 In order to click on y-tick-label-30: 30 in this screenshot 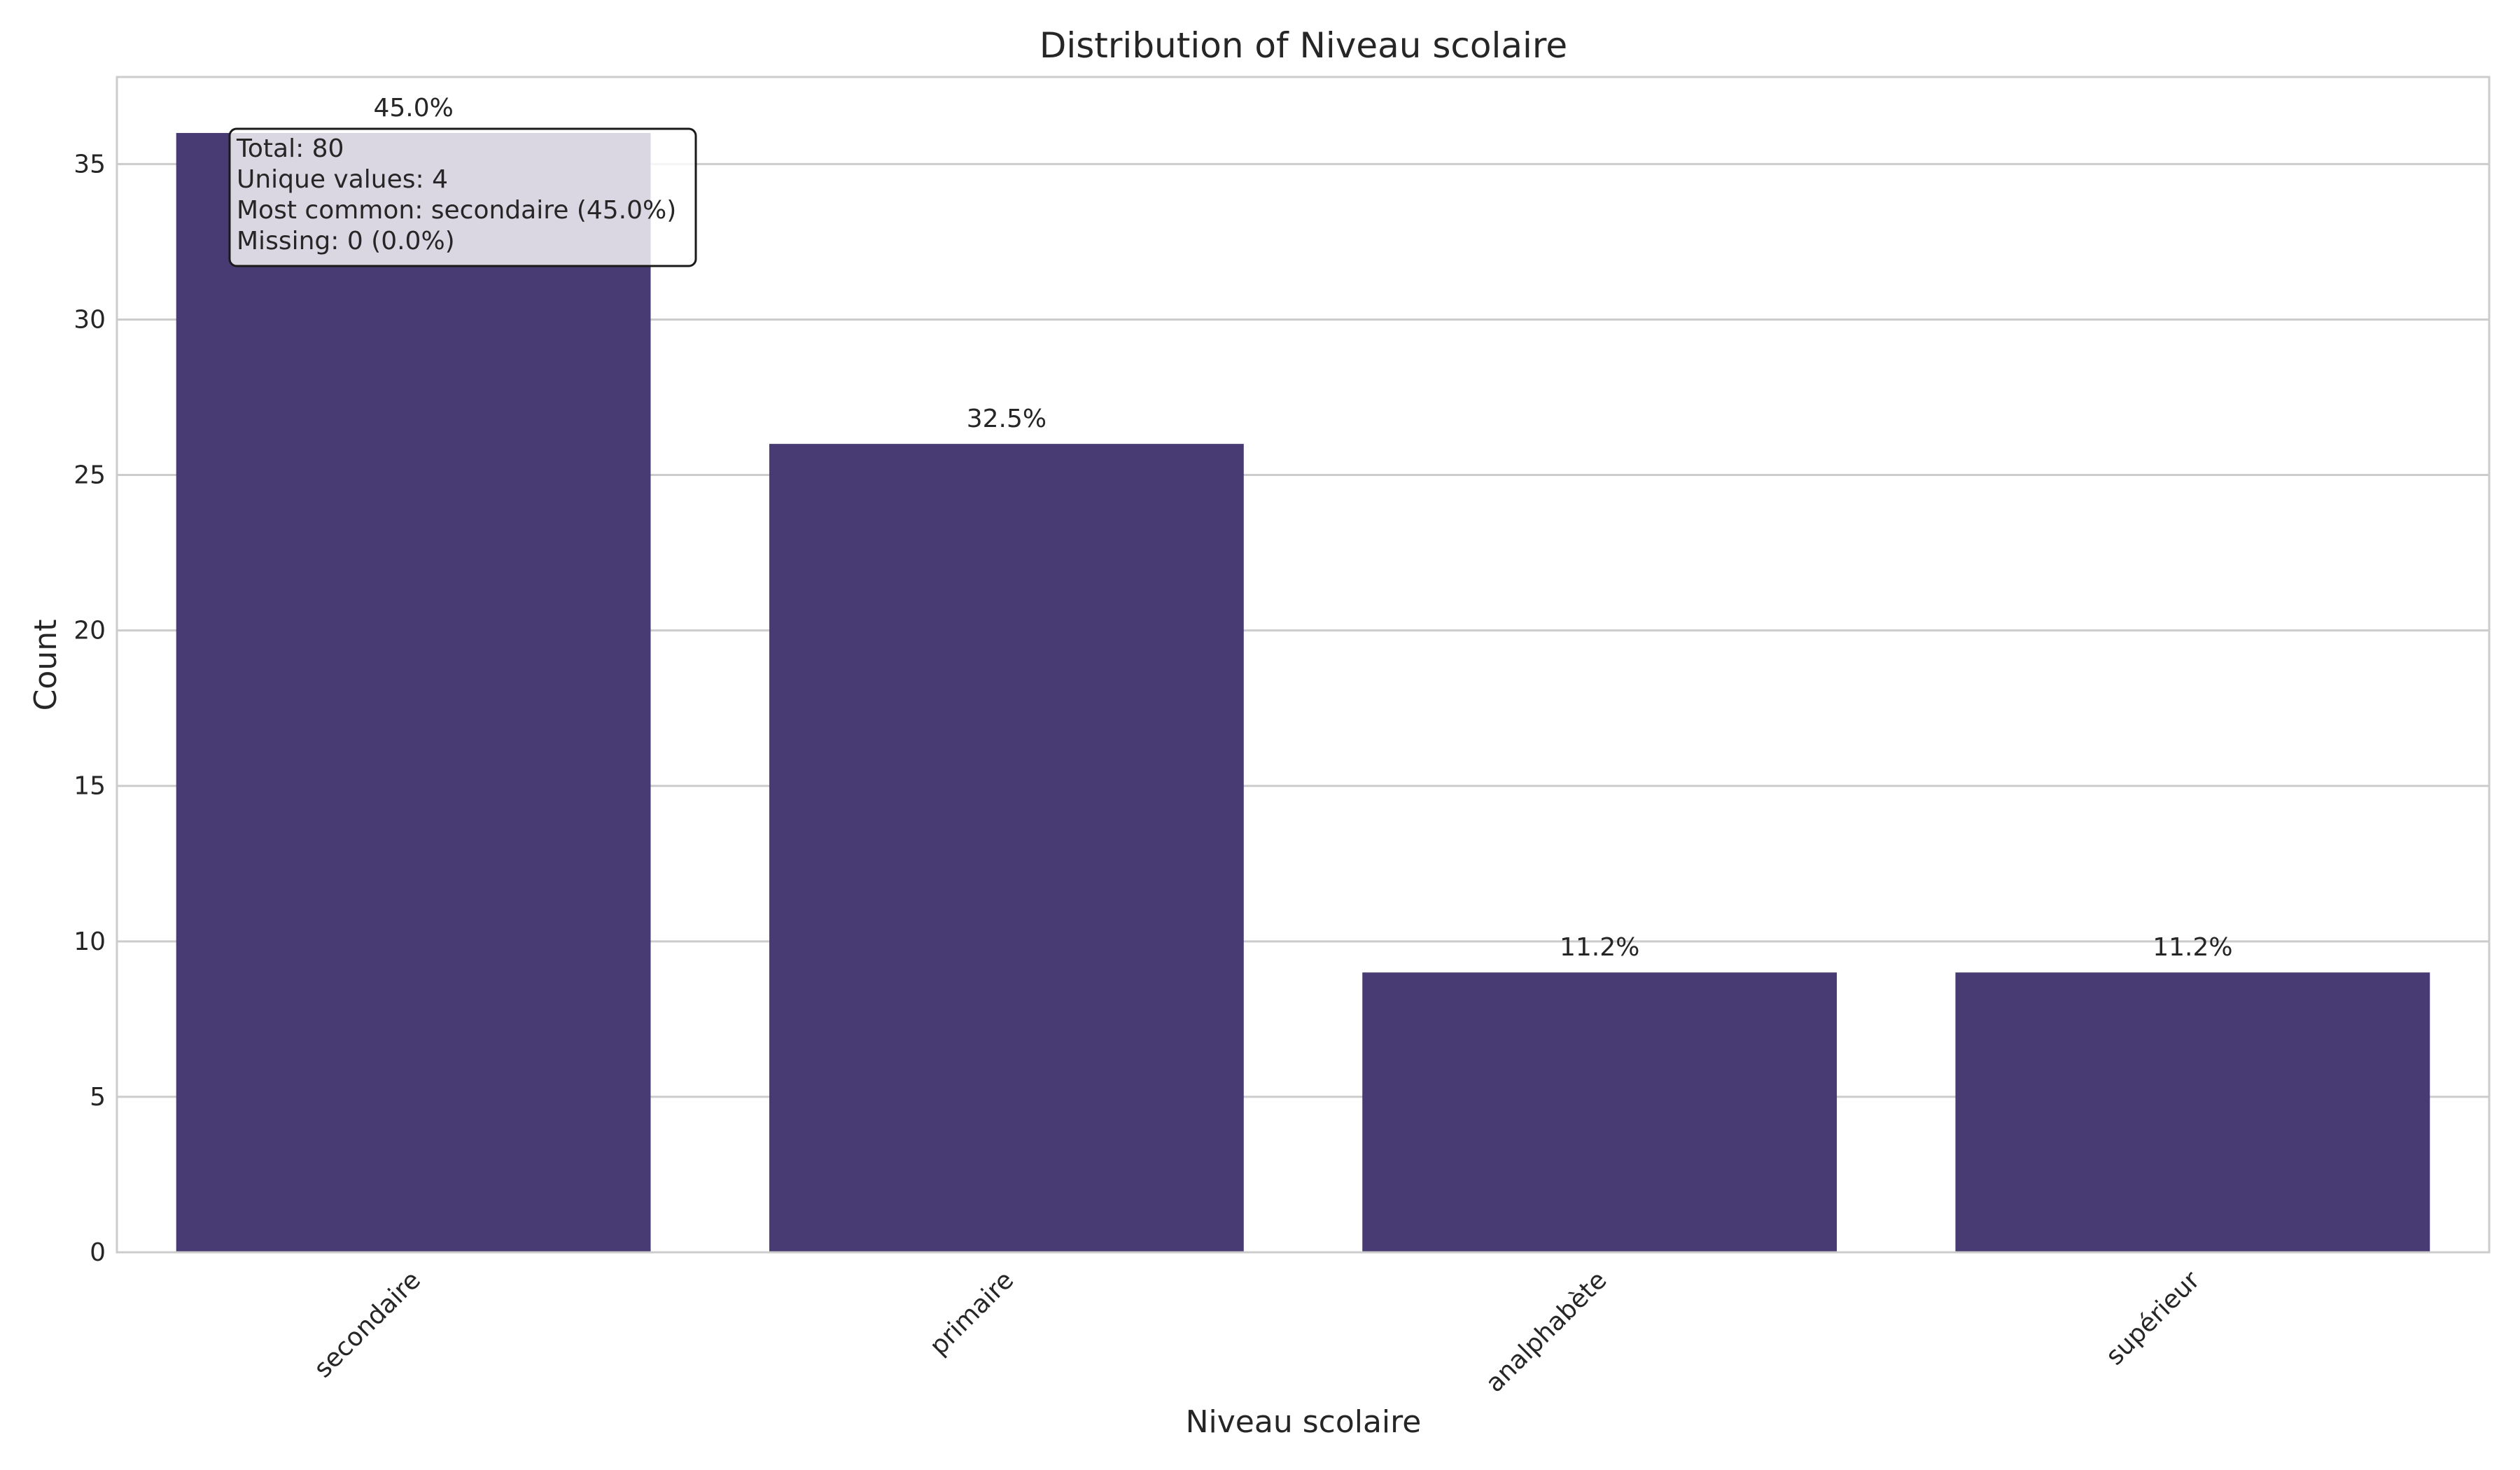, I will do `click(90, 319)`.